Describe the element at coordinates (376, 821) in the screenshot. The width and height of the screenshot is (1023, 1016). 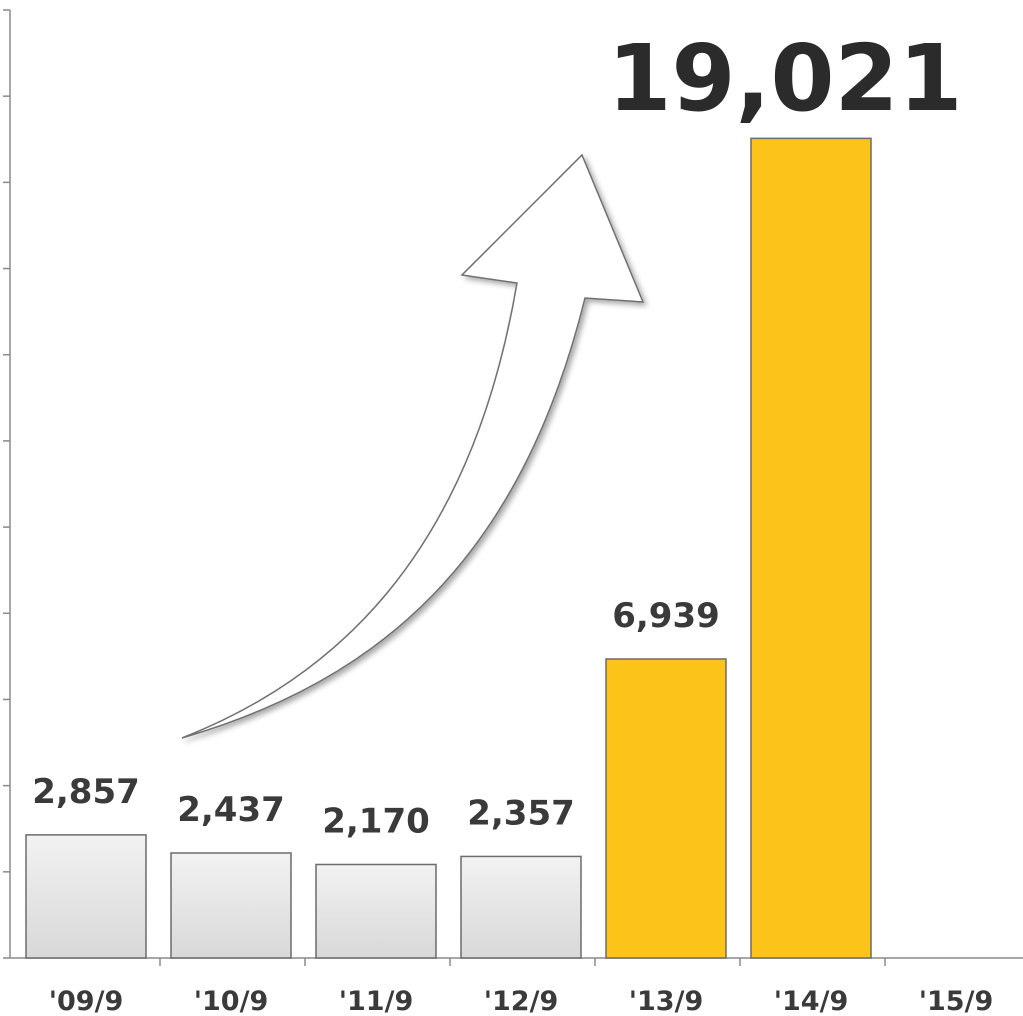
I see `value-label-2: 2,170` at that location.